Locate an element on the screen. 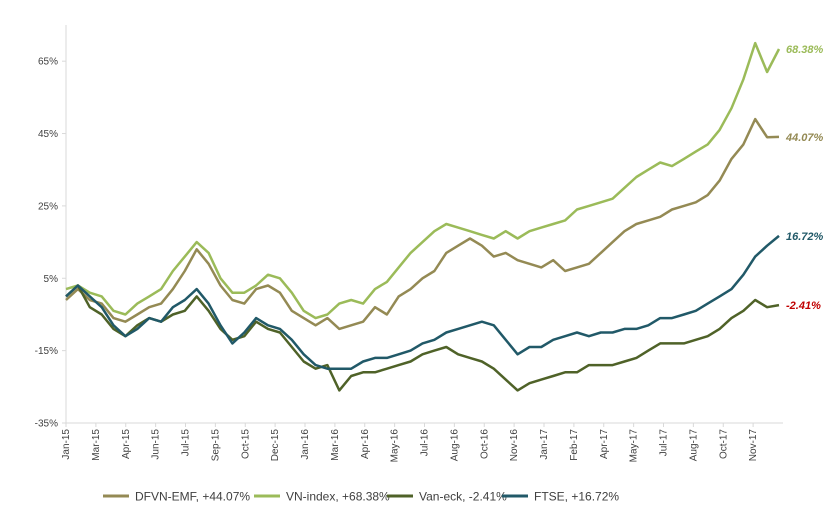 This screenshot has height=530, width=833. y-tick-label: 65% is located at coordinates (48, 62).